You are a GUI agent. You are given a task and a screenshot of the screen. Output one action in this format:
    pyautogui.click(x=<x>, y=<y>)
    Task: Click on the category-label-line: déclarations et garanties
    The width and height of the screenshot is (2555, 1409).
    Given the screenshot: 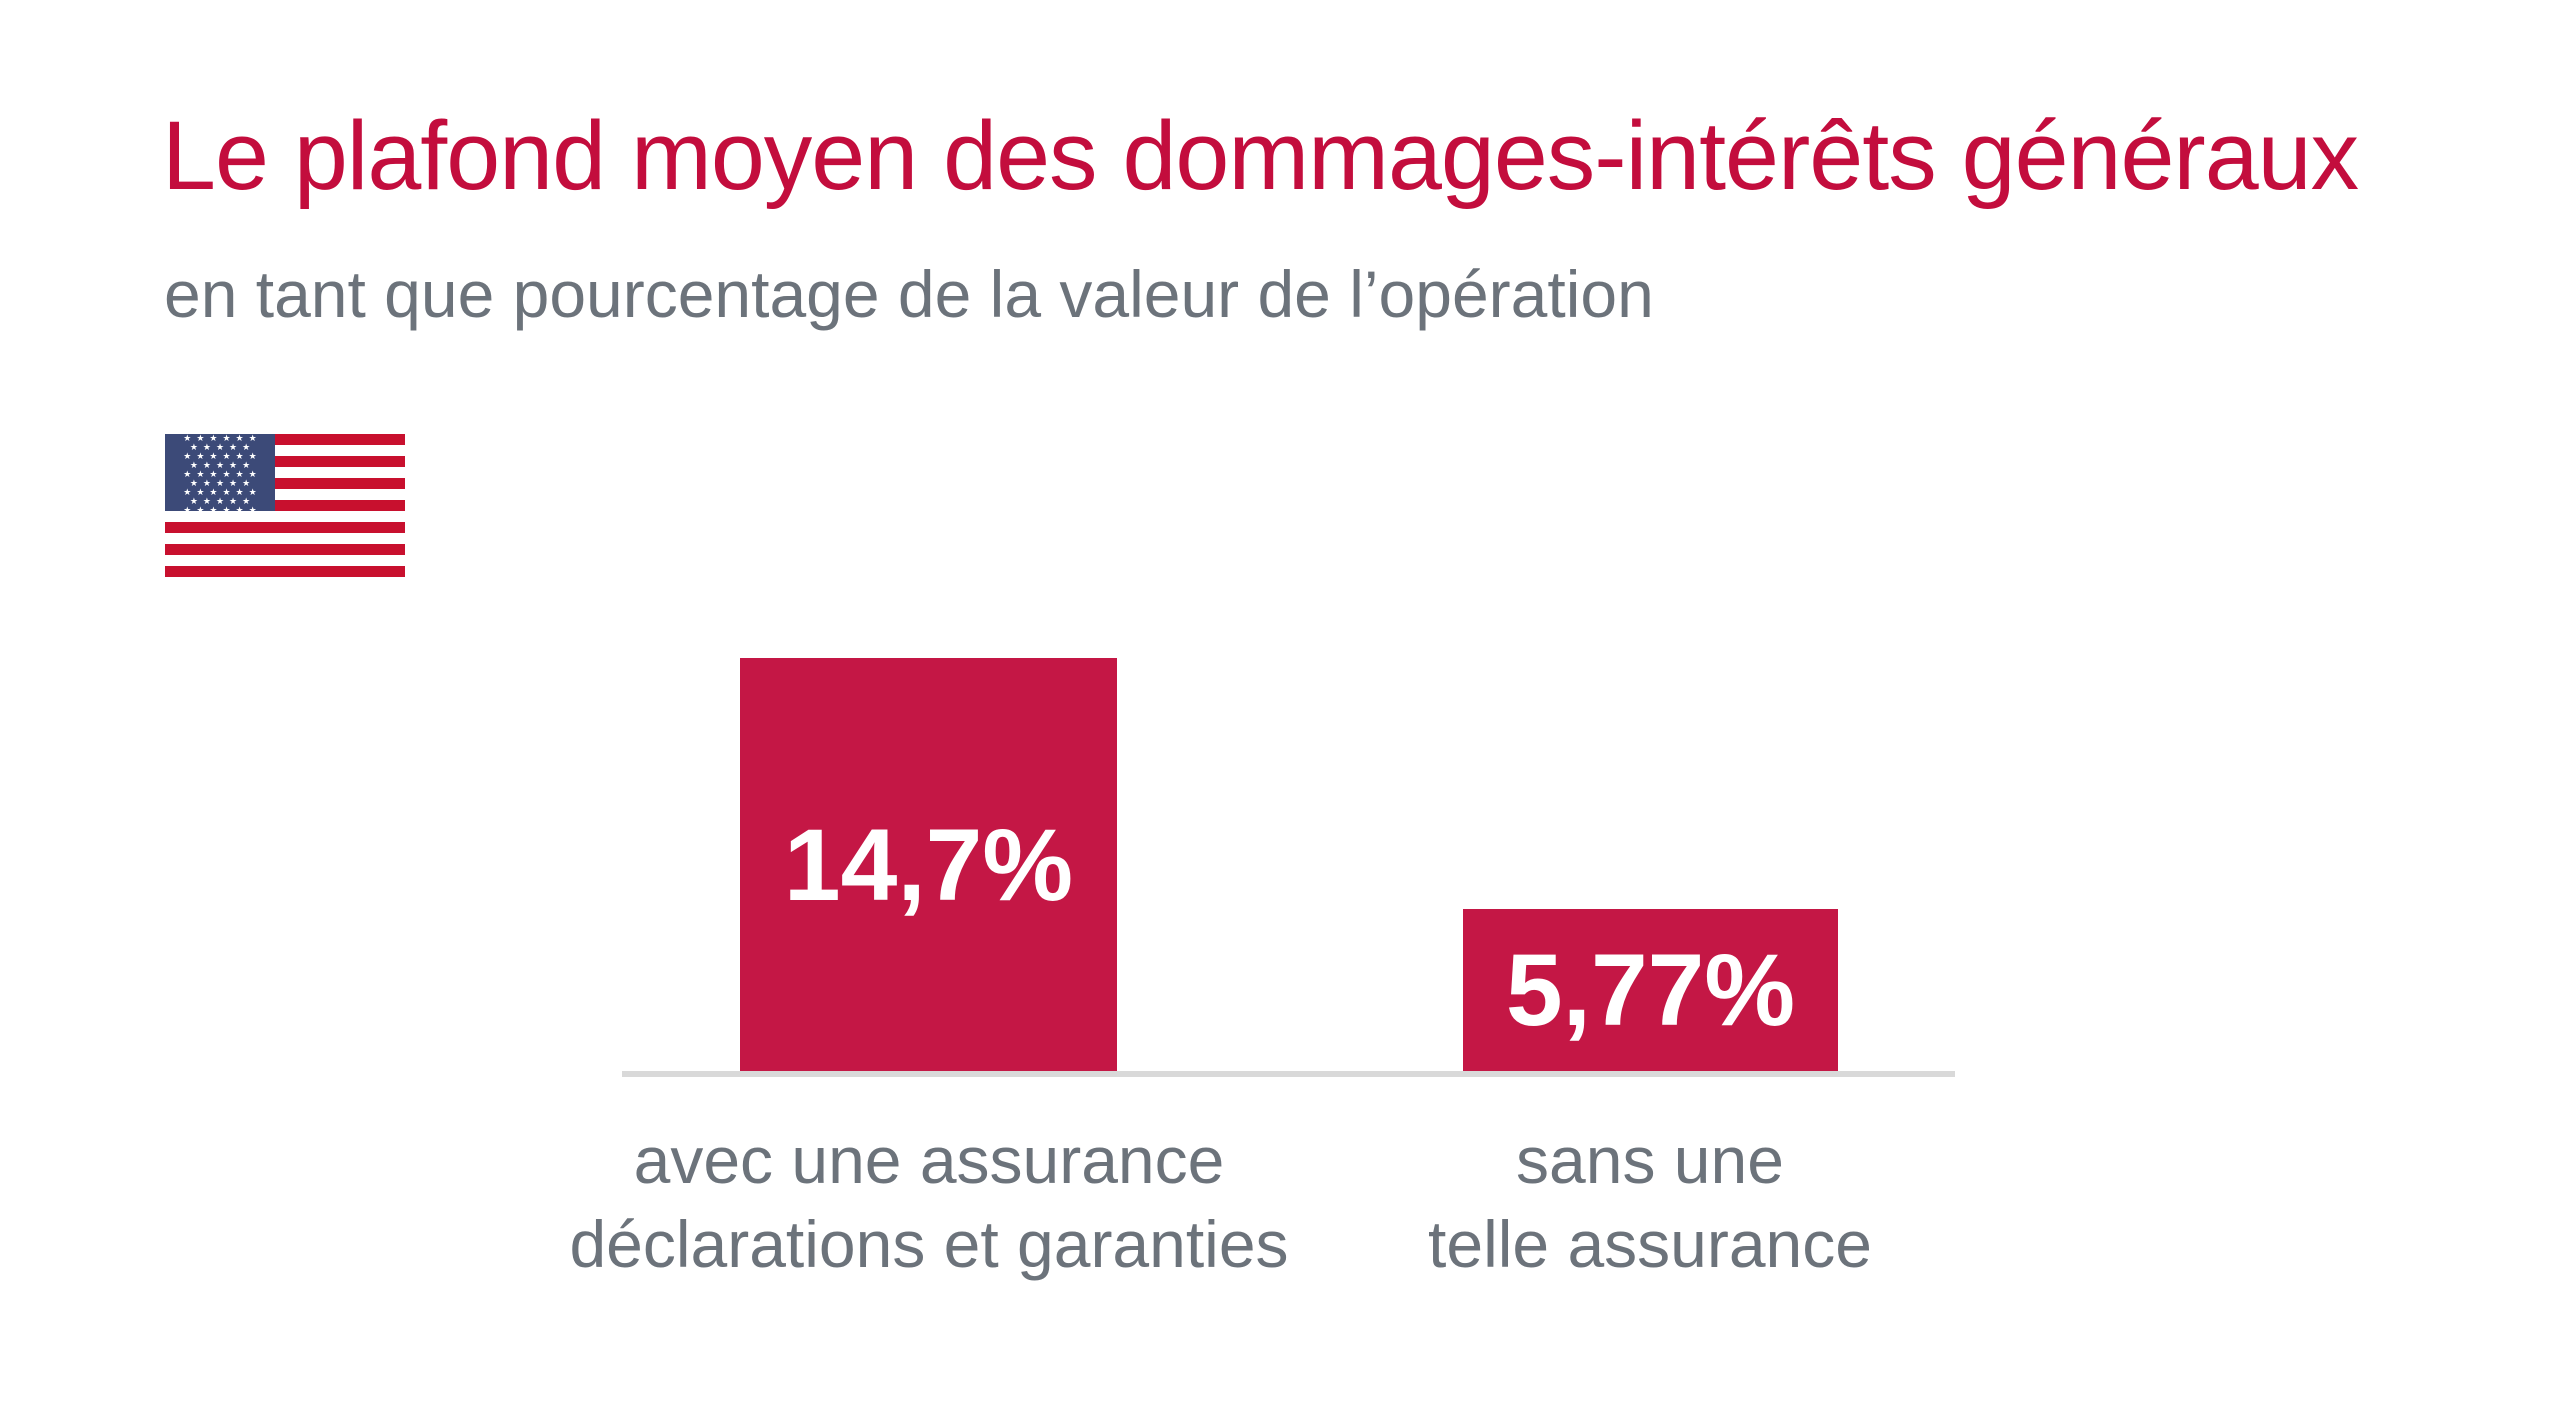 What is the action you would take?
    pyautogui.click(x=929, y=1244)
    